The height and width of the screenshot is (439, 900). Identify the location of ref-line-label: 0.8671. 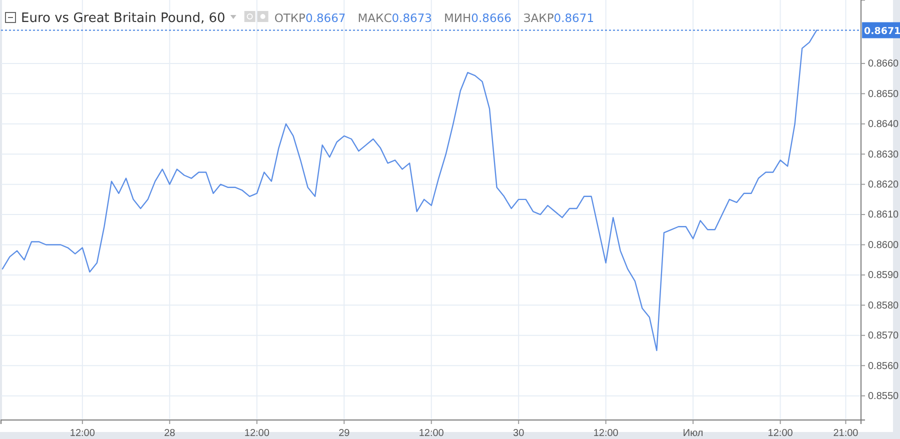
(882, 32).